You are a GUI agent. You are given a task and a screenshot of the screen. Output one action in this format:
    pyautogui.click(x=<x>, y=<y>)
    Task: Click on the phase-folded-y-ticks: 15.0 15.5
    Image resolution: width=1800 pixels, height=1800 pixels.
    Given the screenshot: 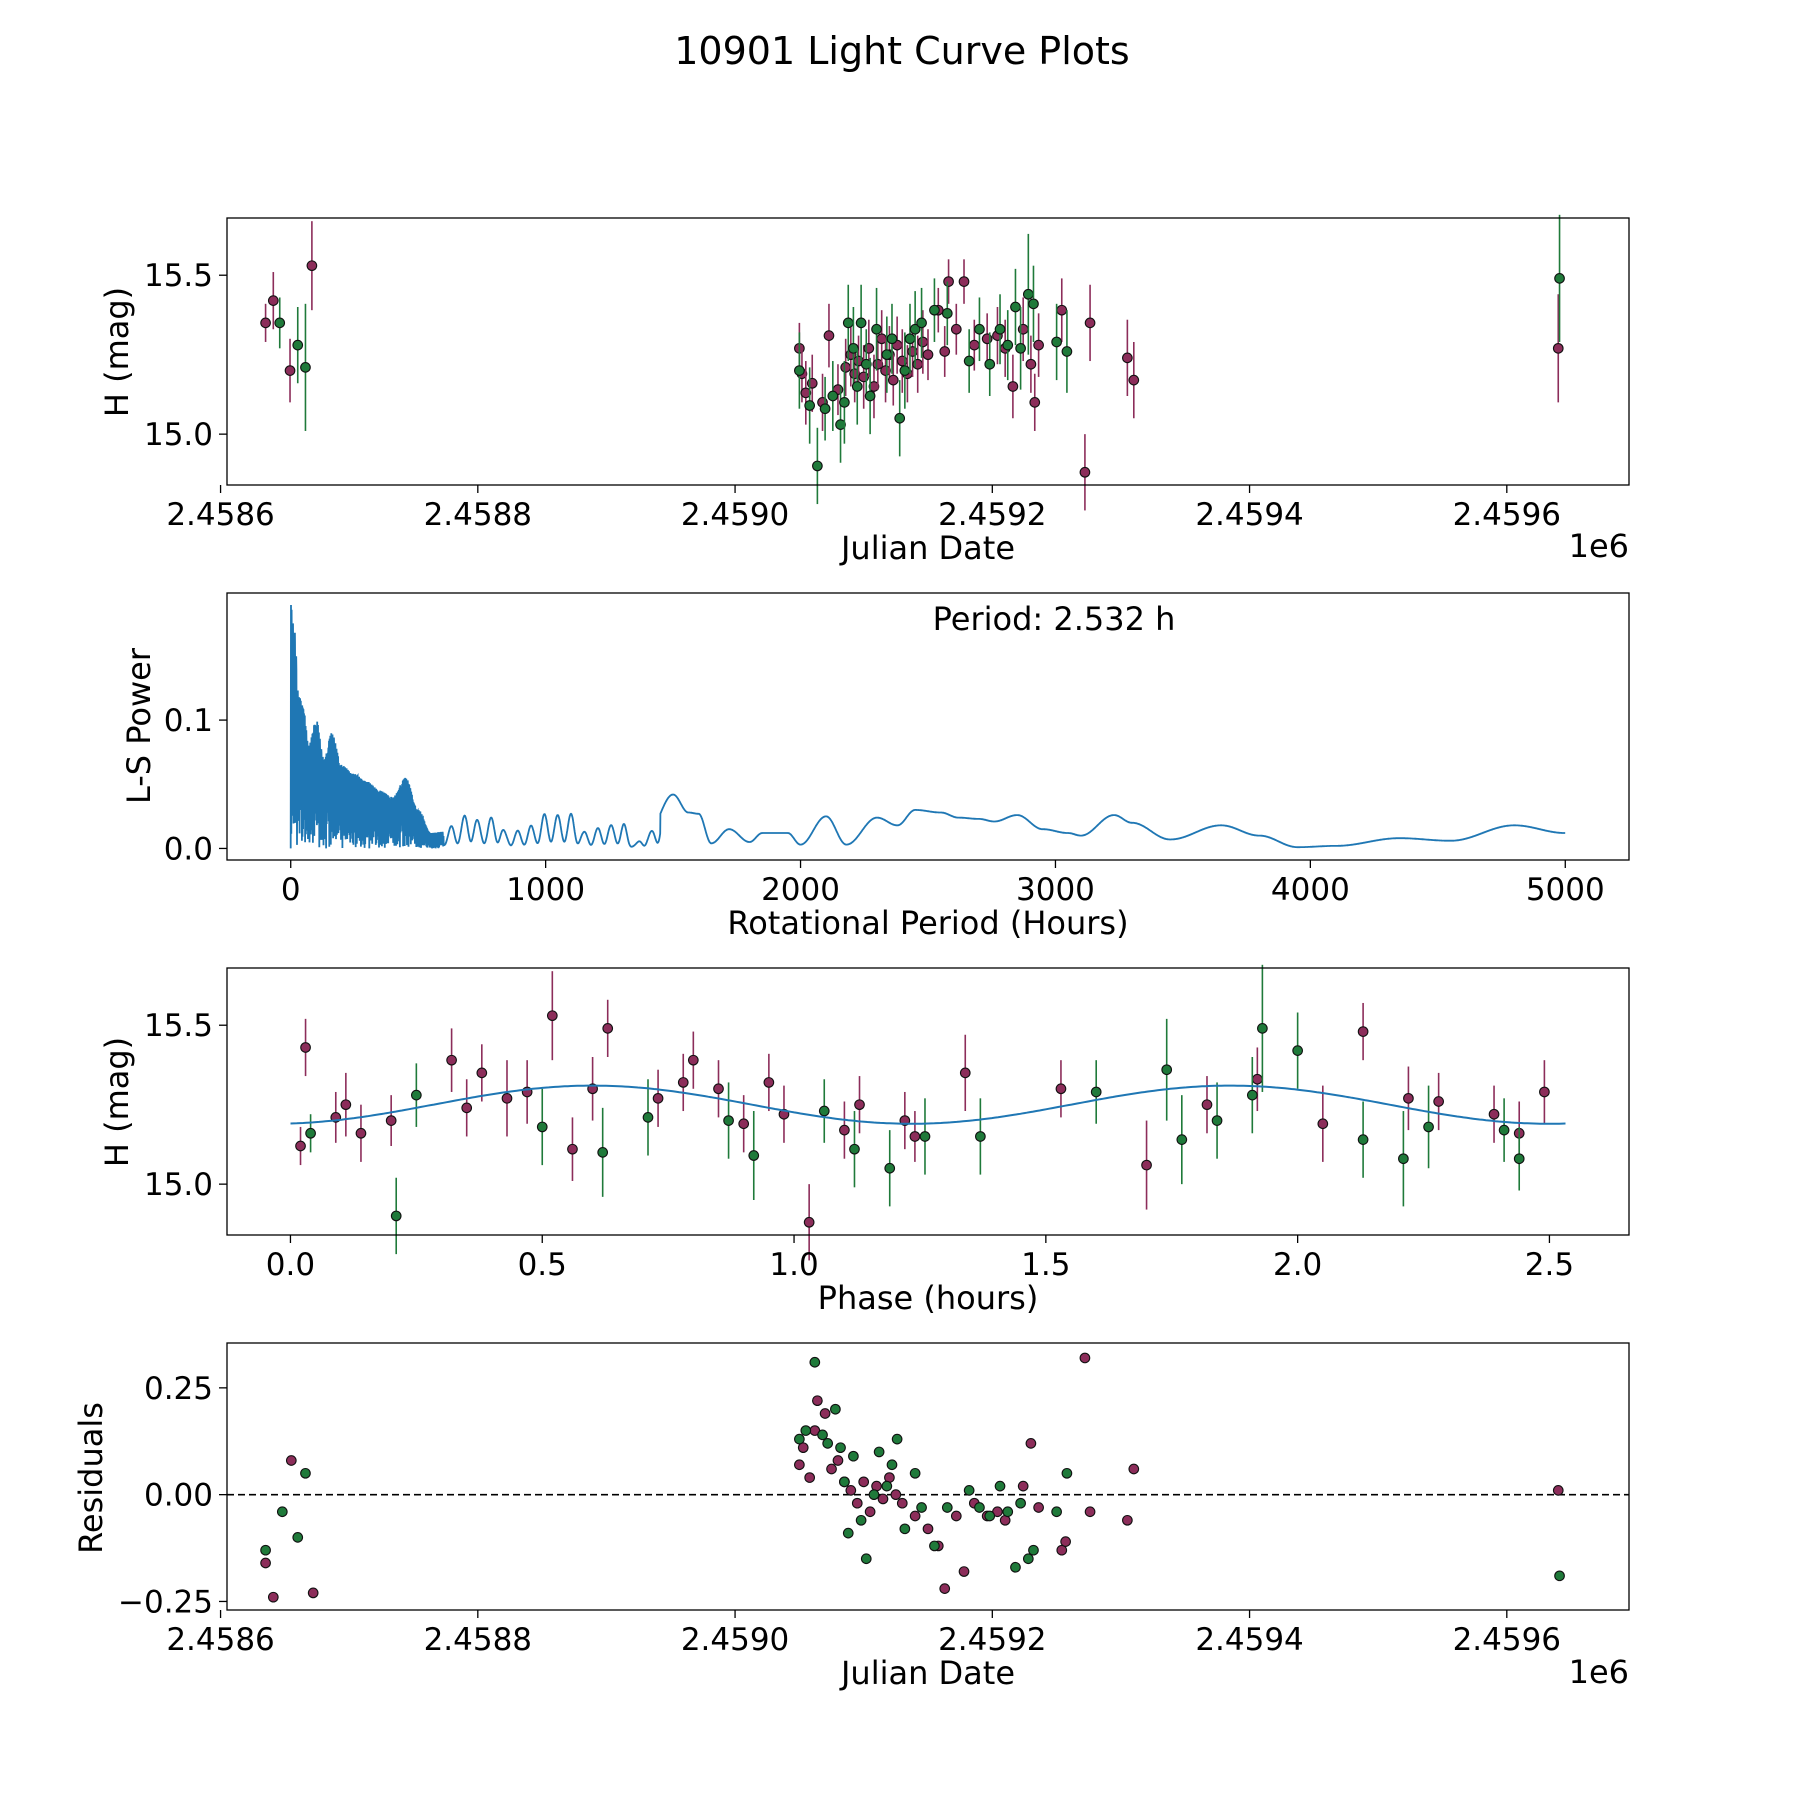 What is the action you would take?
    pyautogui.click(x=185, y=1105)
    